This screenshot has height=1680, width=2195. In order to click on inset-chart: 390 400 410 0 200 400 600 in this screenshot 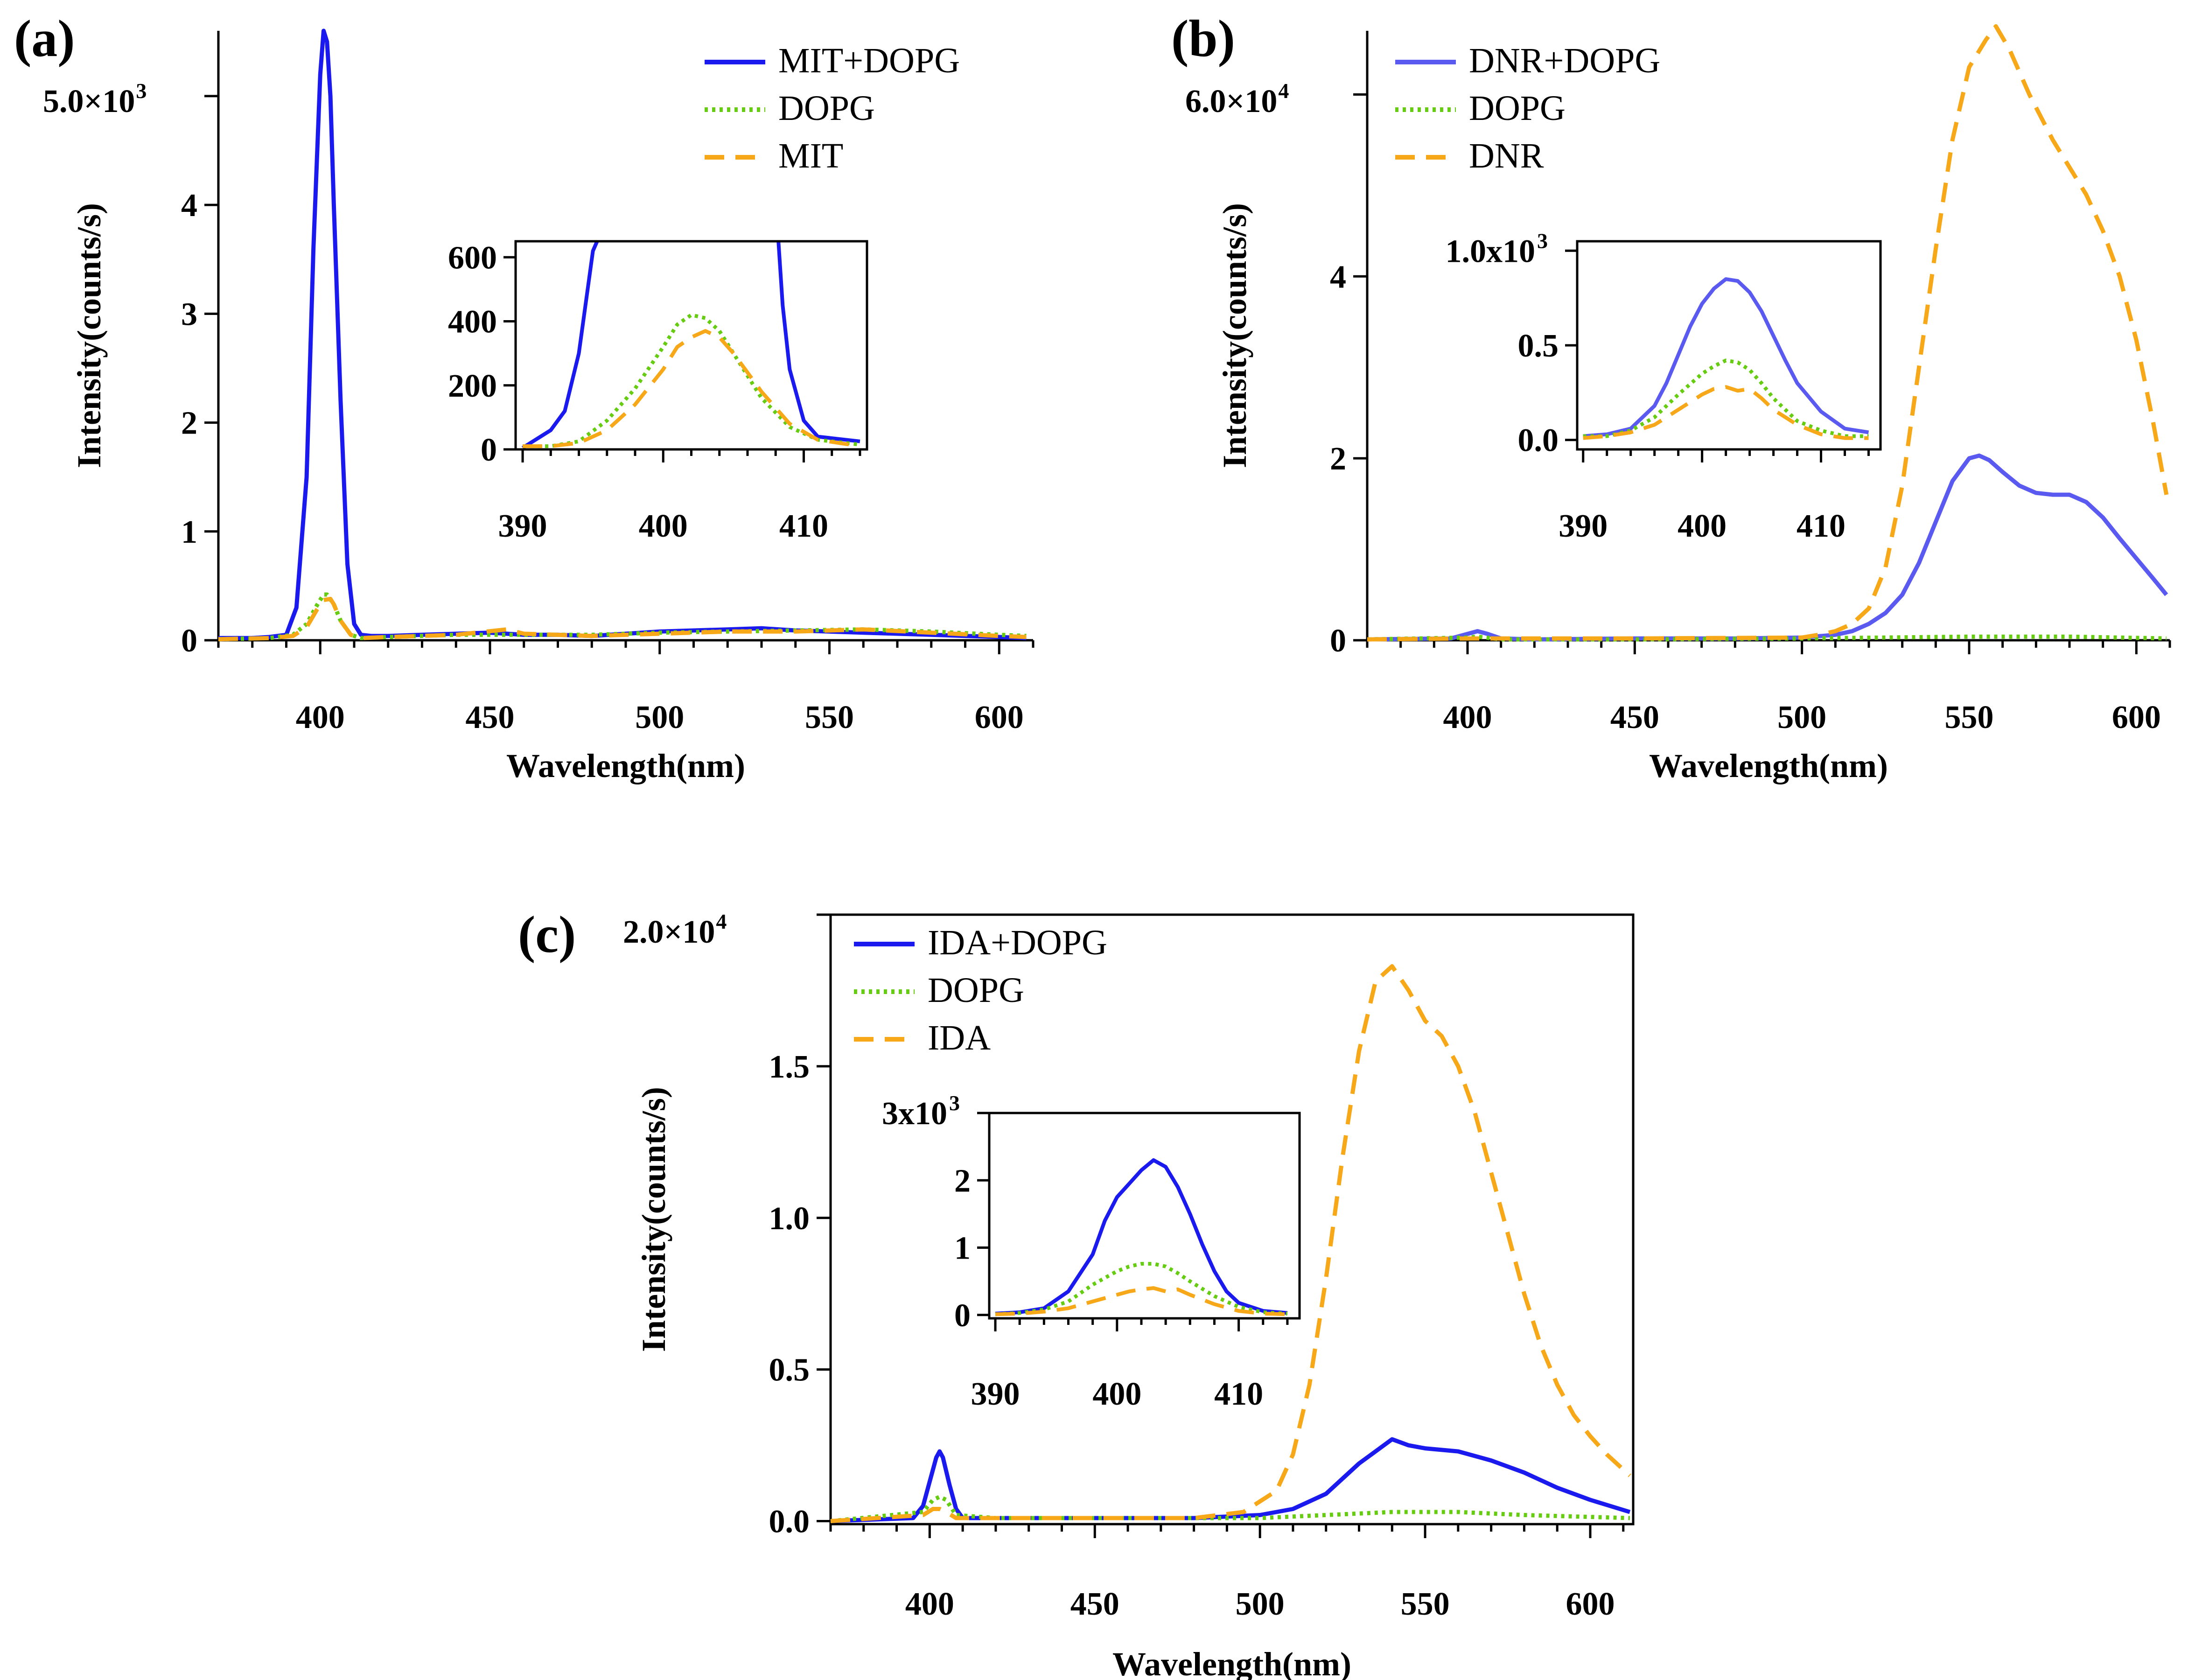, I will do `click(658, 392)`.